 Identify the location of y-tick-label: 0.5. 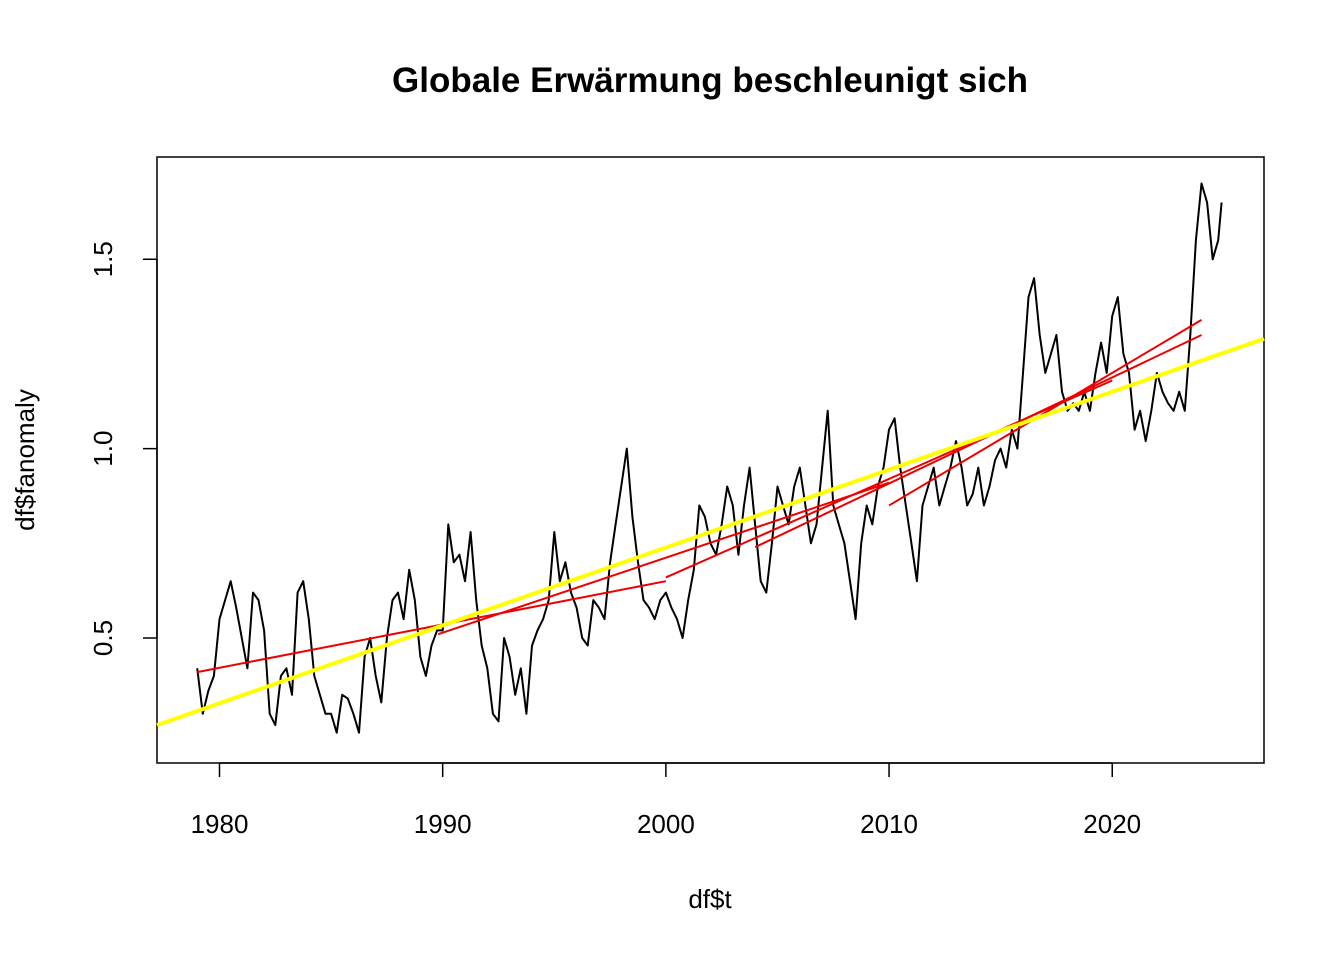
(103, 638).